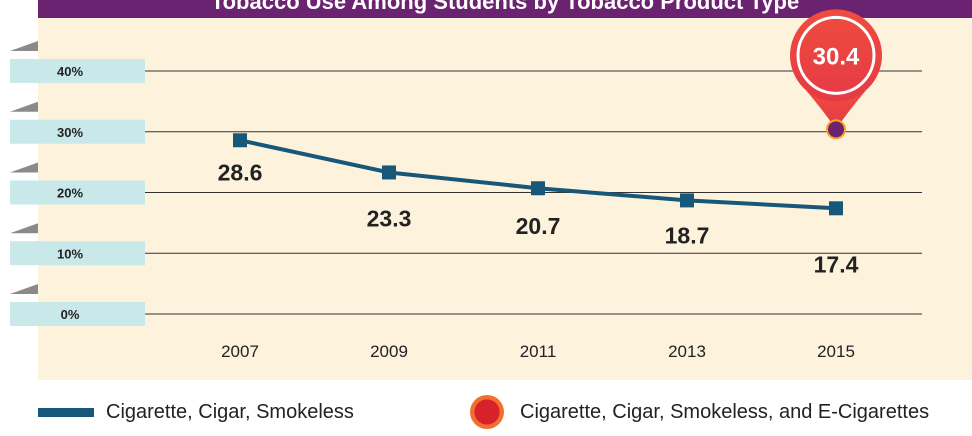  I want to click on legend-line-swatch, so click(66, 412).